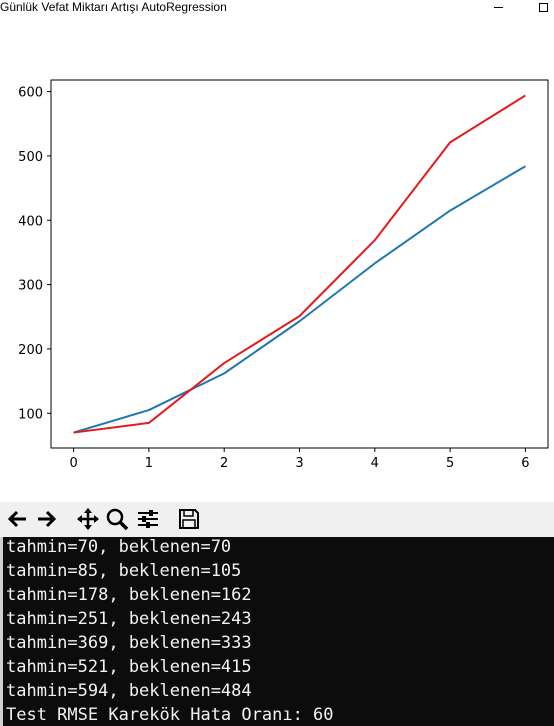 The height and width of the screenshot is (726, 554). What do you see at coordinates (149, 463) in the screenshot?
I see `x-tick-label: 1` at bounding box center [149, 463].